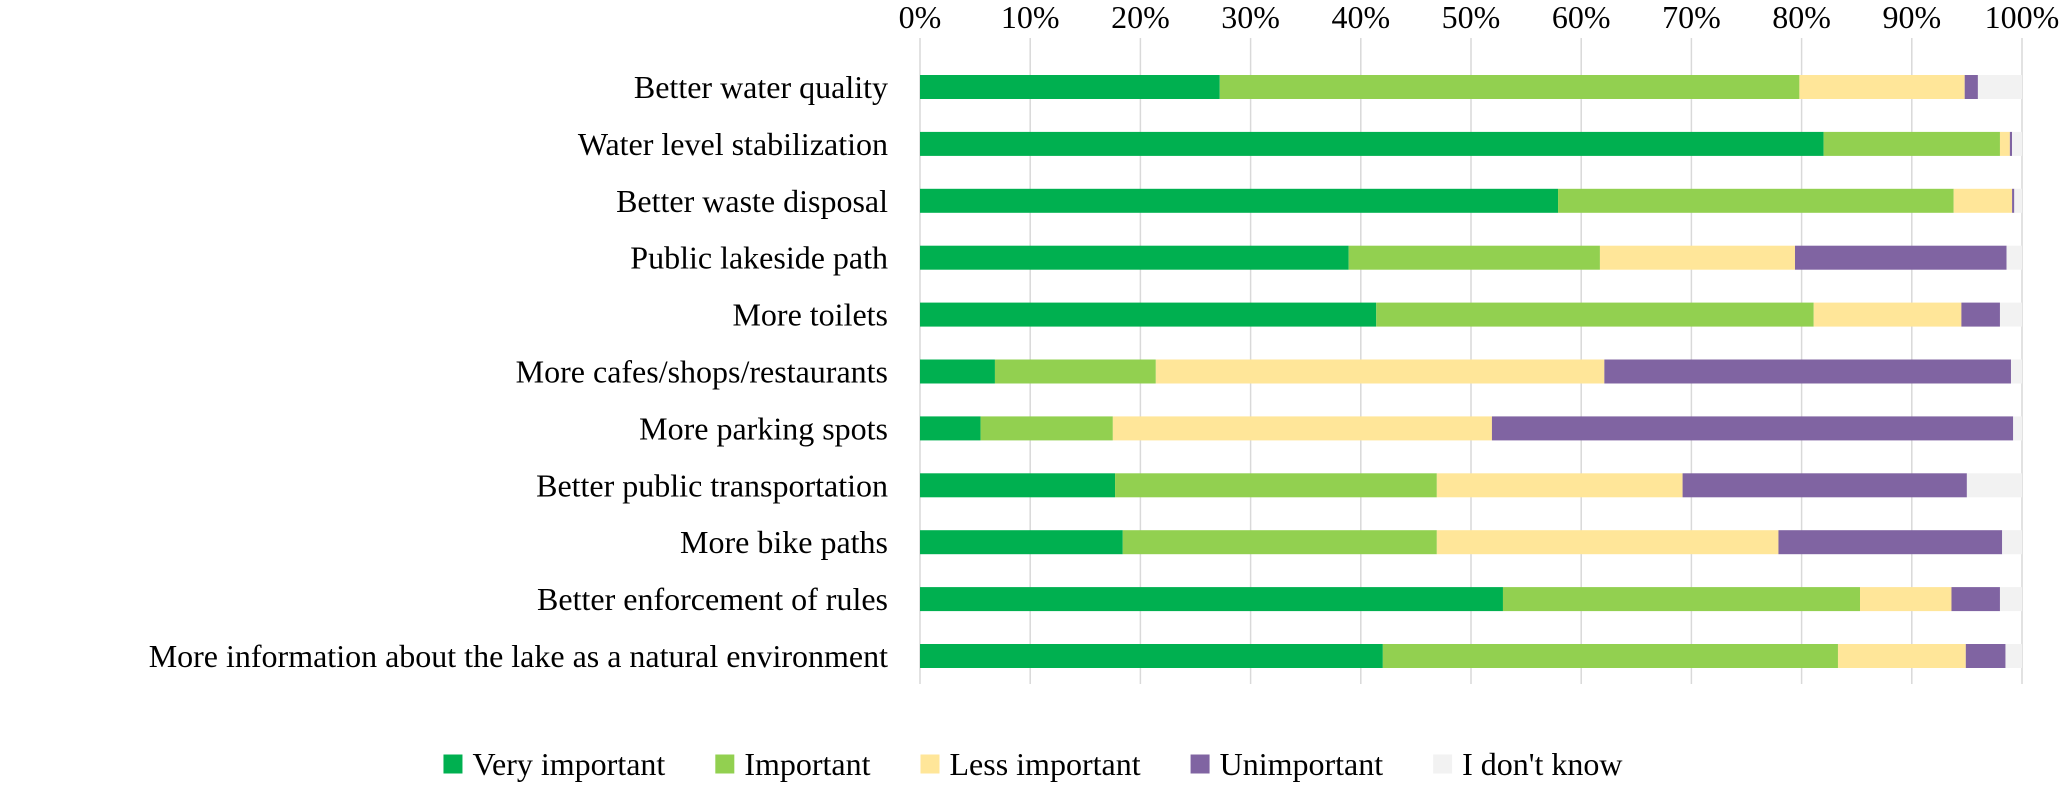 Image resolution: width=2067 pixels, height=790 pixels. What do you see at coordinates (702, 372) in the screenshot?
I see `category-label: More cafes/shops/restaurants` at bounding box center [702, 372].